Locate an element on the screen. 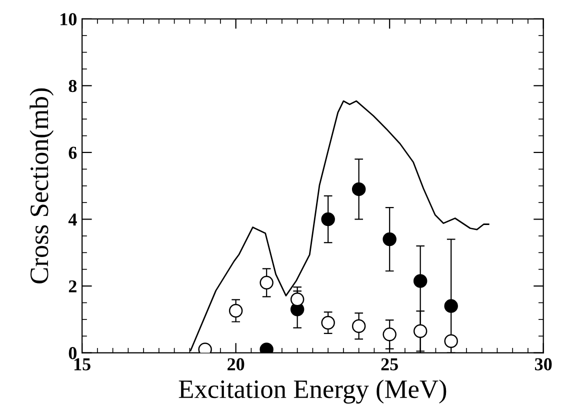 The image size is (566, 420). y-axis-title: Cross Section(mb) is located at coordinates (42, 186).